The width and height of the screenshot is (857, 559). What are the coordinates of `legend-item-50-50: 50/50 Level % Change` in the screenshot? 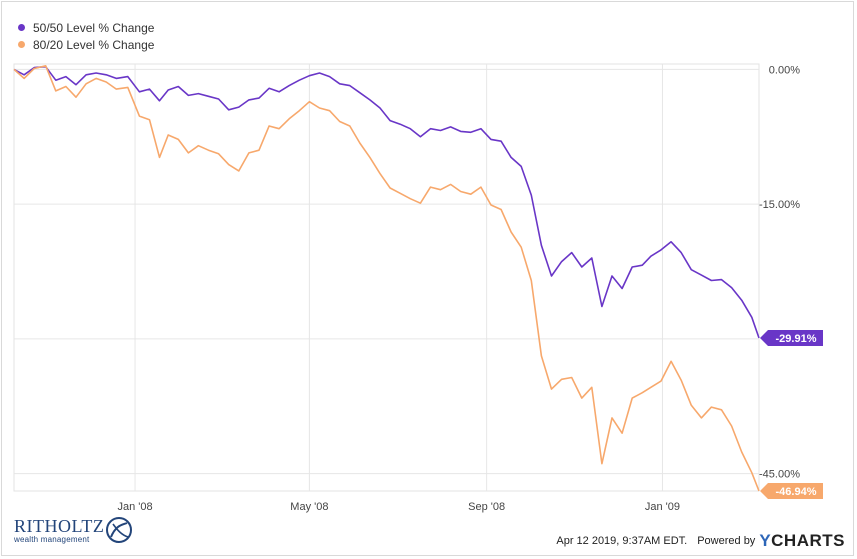 It's located at (86, 27).